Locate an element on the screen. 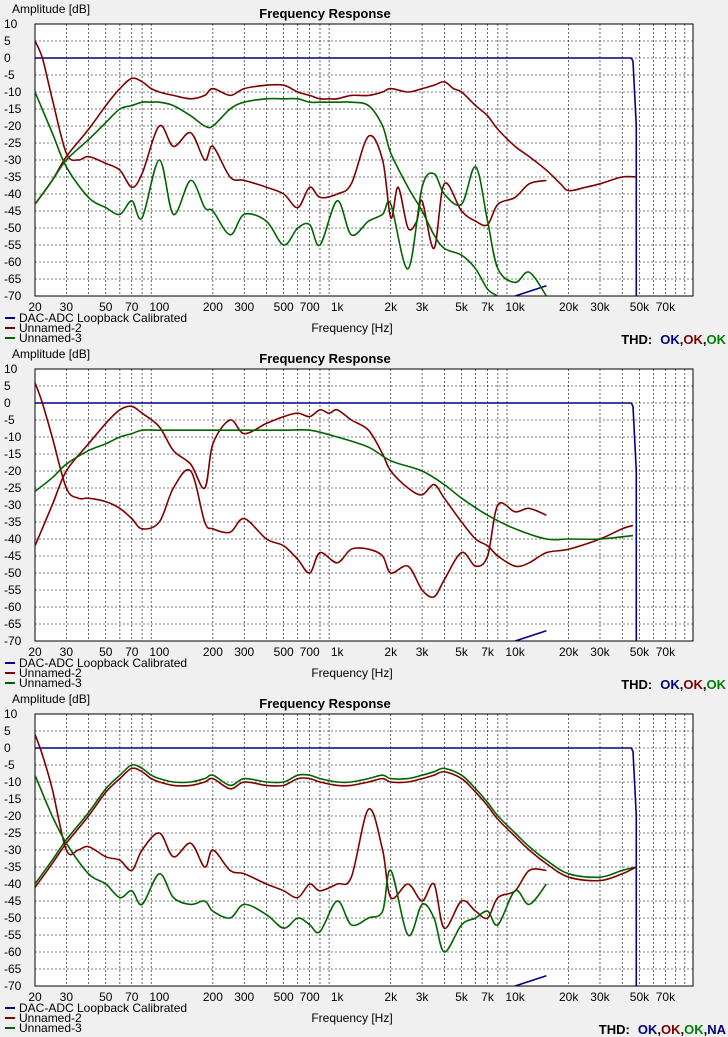 Image resolution: width=728 pixels, height=1037 pixels. thd-status: THD: OK,OK,OK,NA is located at coordinates (662, 1029).